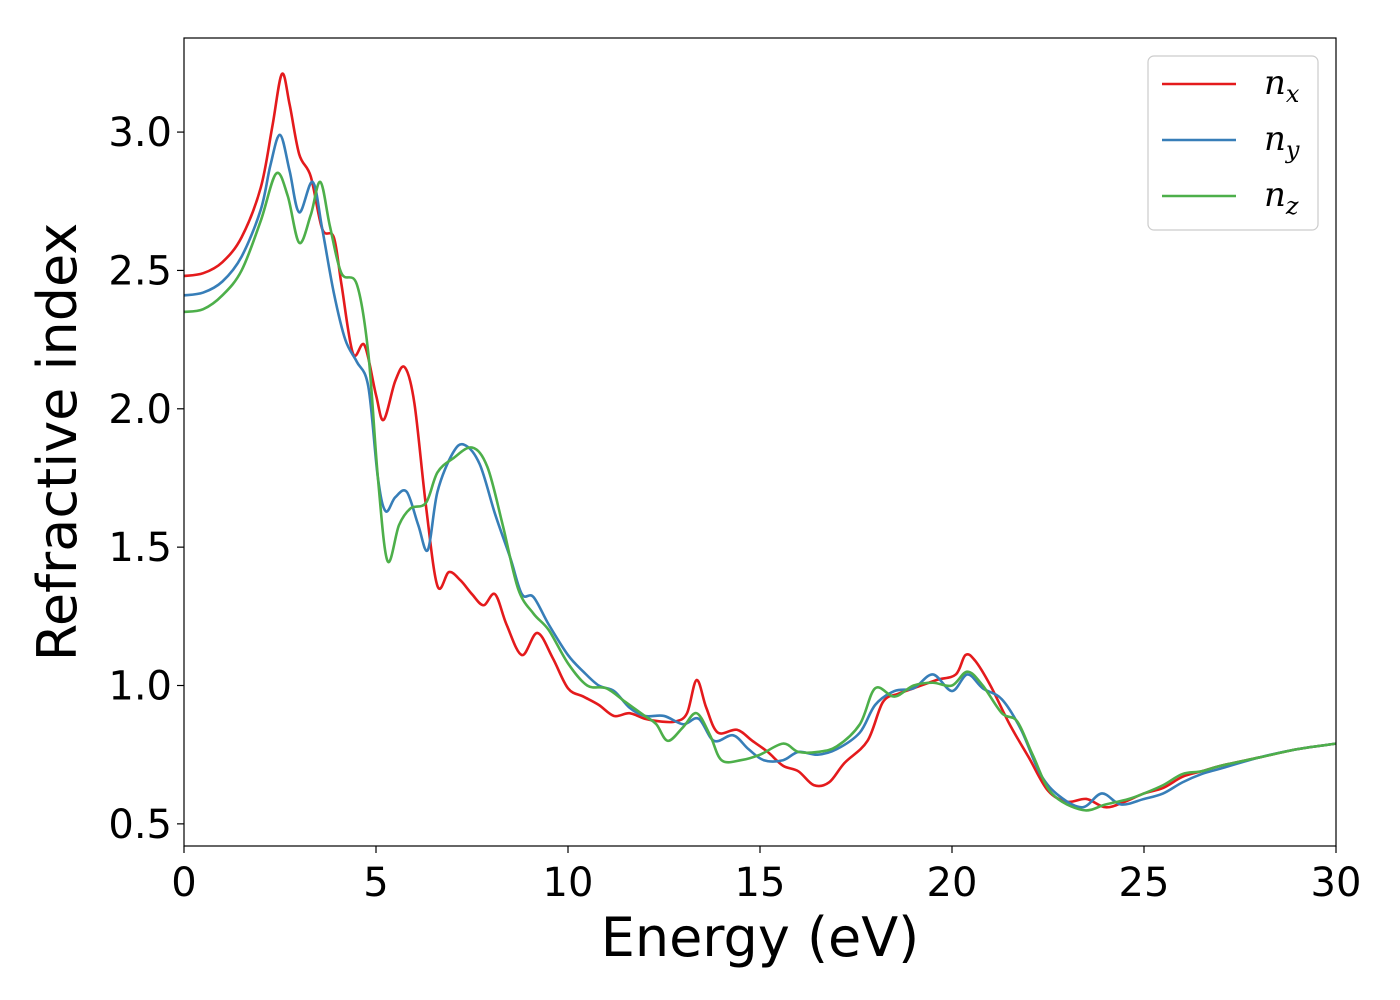 The height and width of the screenshot is (1000, 1400). Describe the element at coordinates (140, 548) in the screenshot. I see `y-tick-label: 1.5` at that location.